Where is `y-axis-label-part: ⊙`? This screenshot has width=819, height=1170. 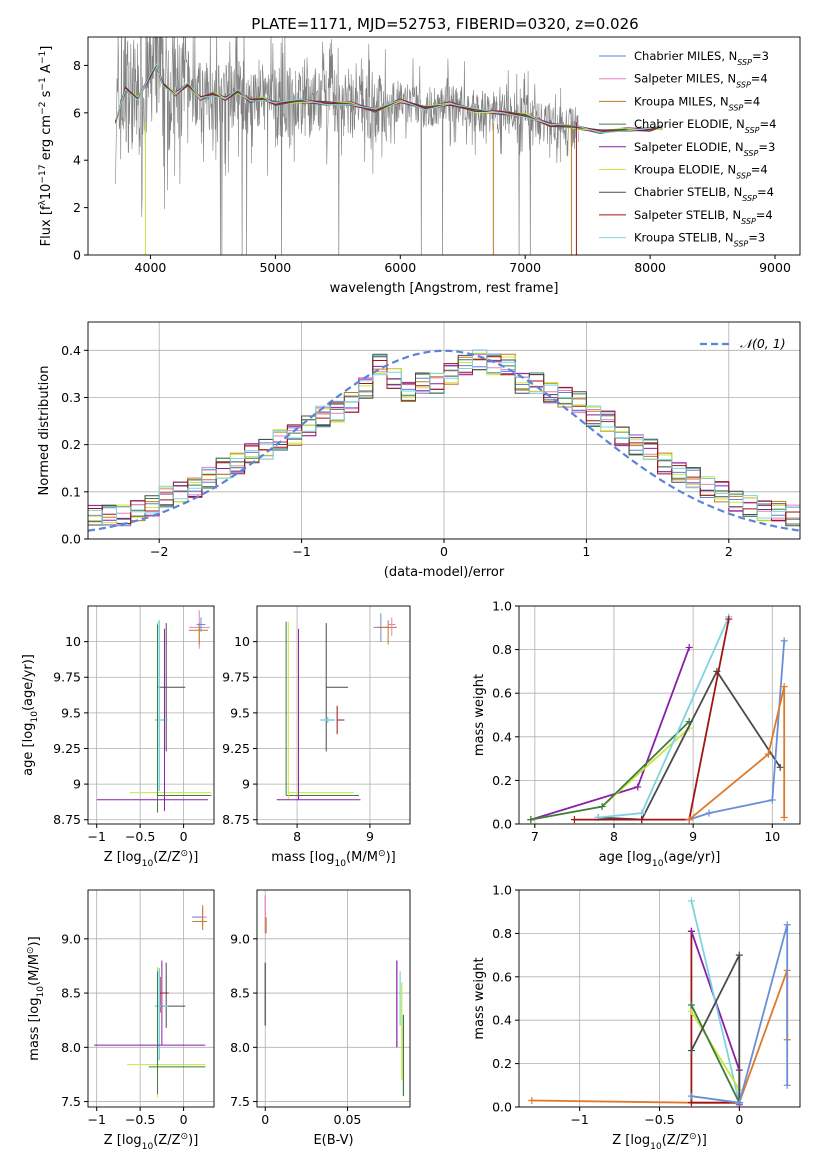 y-axis-label-part: ⊙ is located at coordinates (31, 950).